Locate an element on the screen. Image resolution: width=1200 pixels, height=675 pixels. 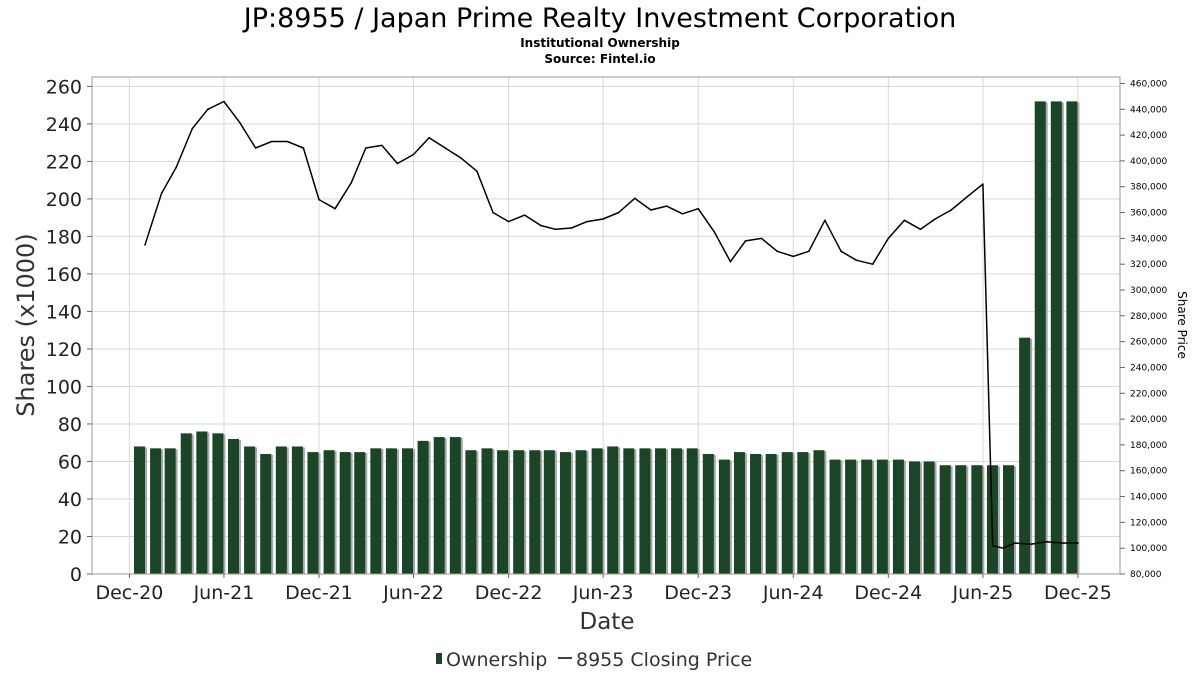
x-axis-label: Date is located at coordinates (607, 622).